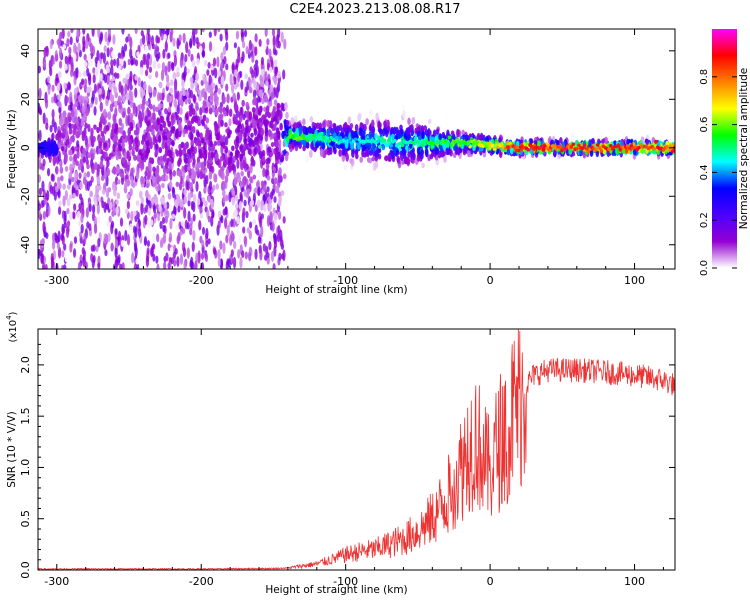 The width and height of the screenshot is (750, 600). Describe the element at coordinates (375, 9) in the screenshot. I see `figure-title: C2E4.2023.213.08.08.R17` at that location.